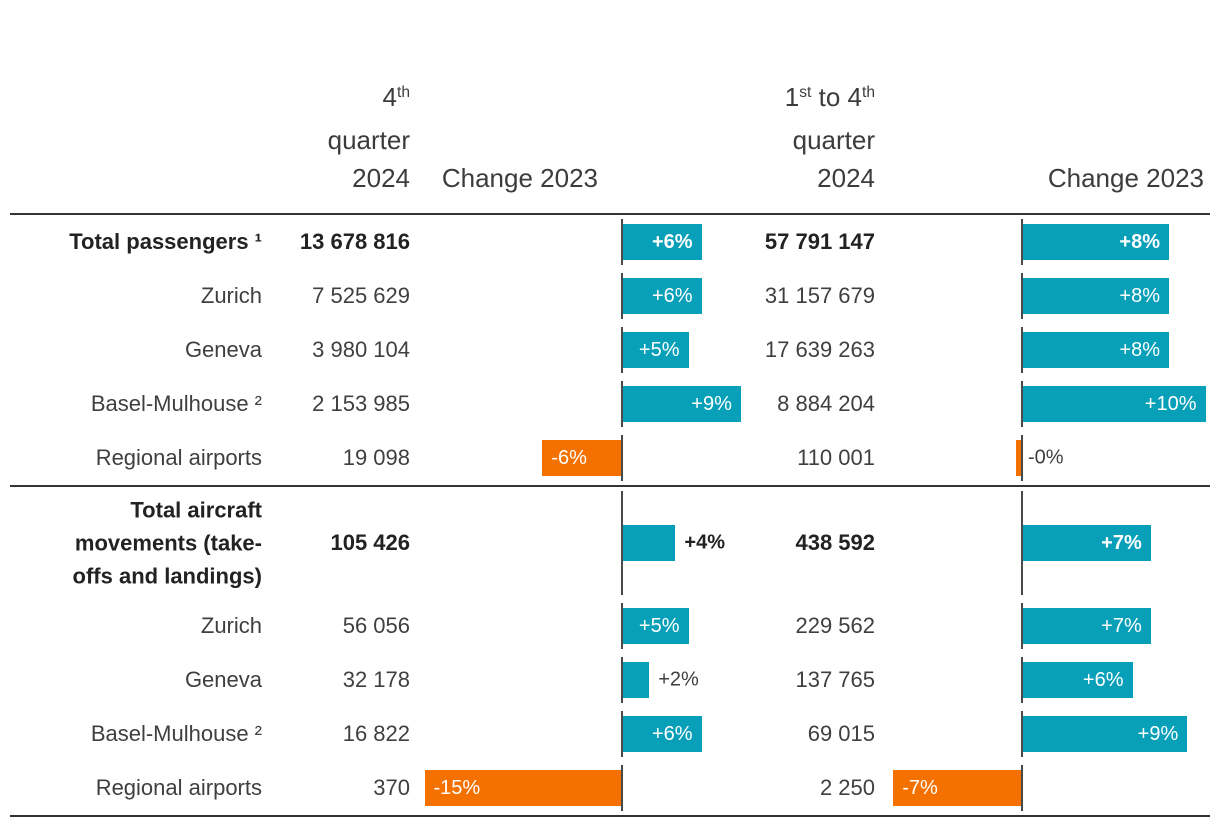  I want to click on row-label: Zurich, so click(231, 295).